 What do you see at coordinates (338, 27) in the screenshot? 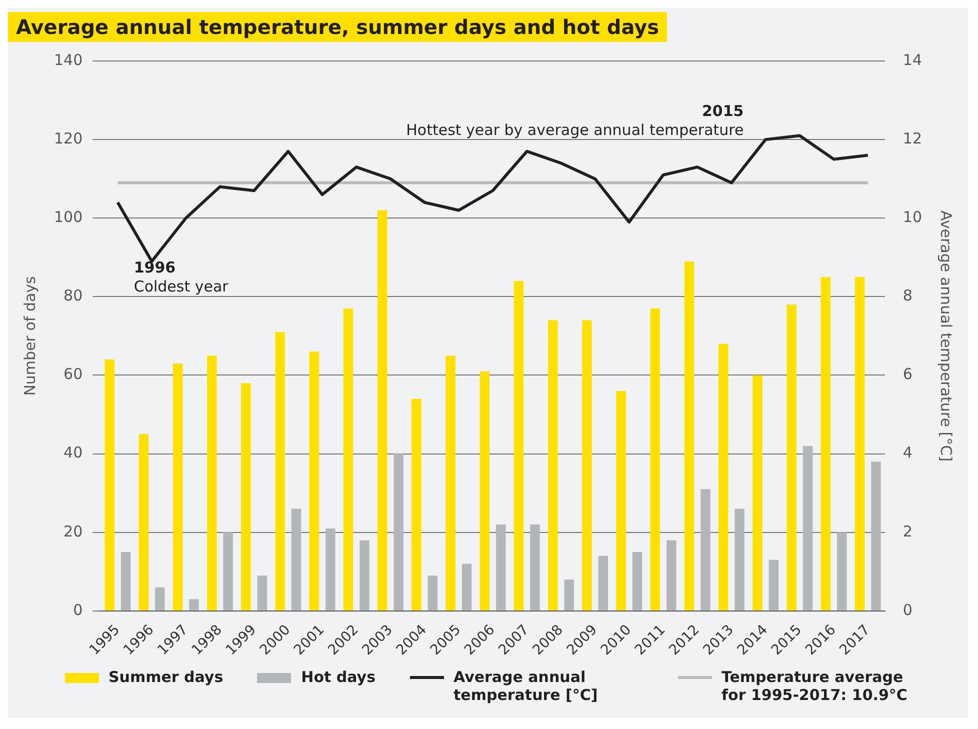
I see `chart-title: Average annual temperature, summer days and hot days` at bounding box center [338, 27].